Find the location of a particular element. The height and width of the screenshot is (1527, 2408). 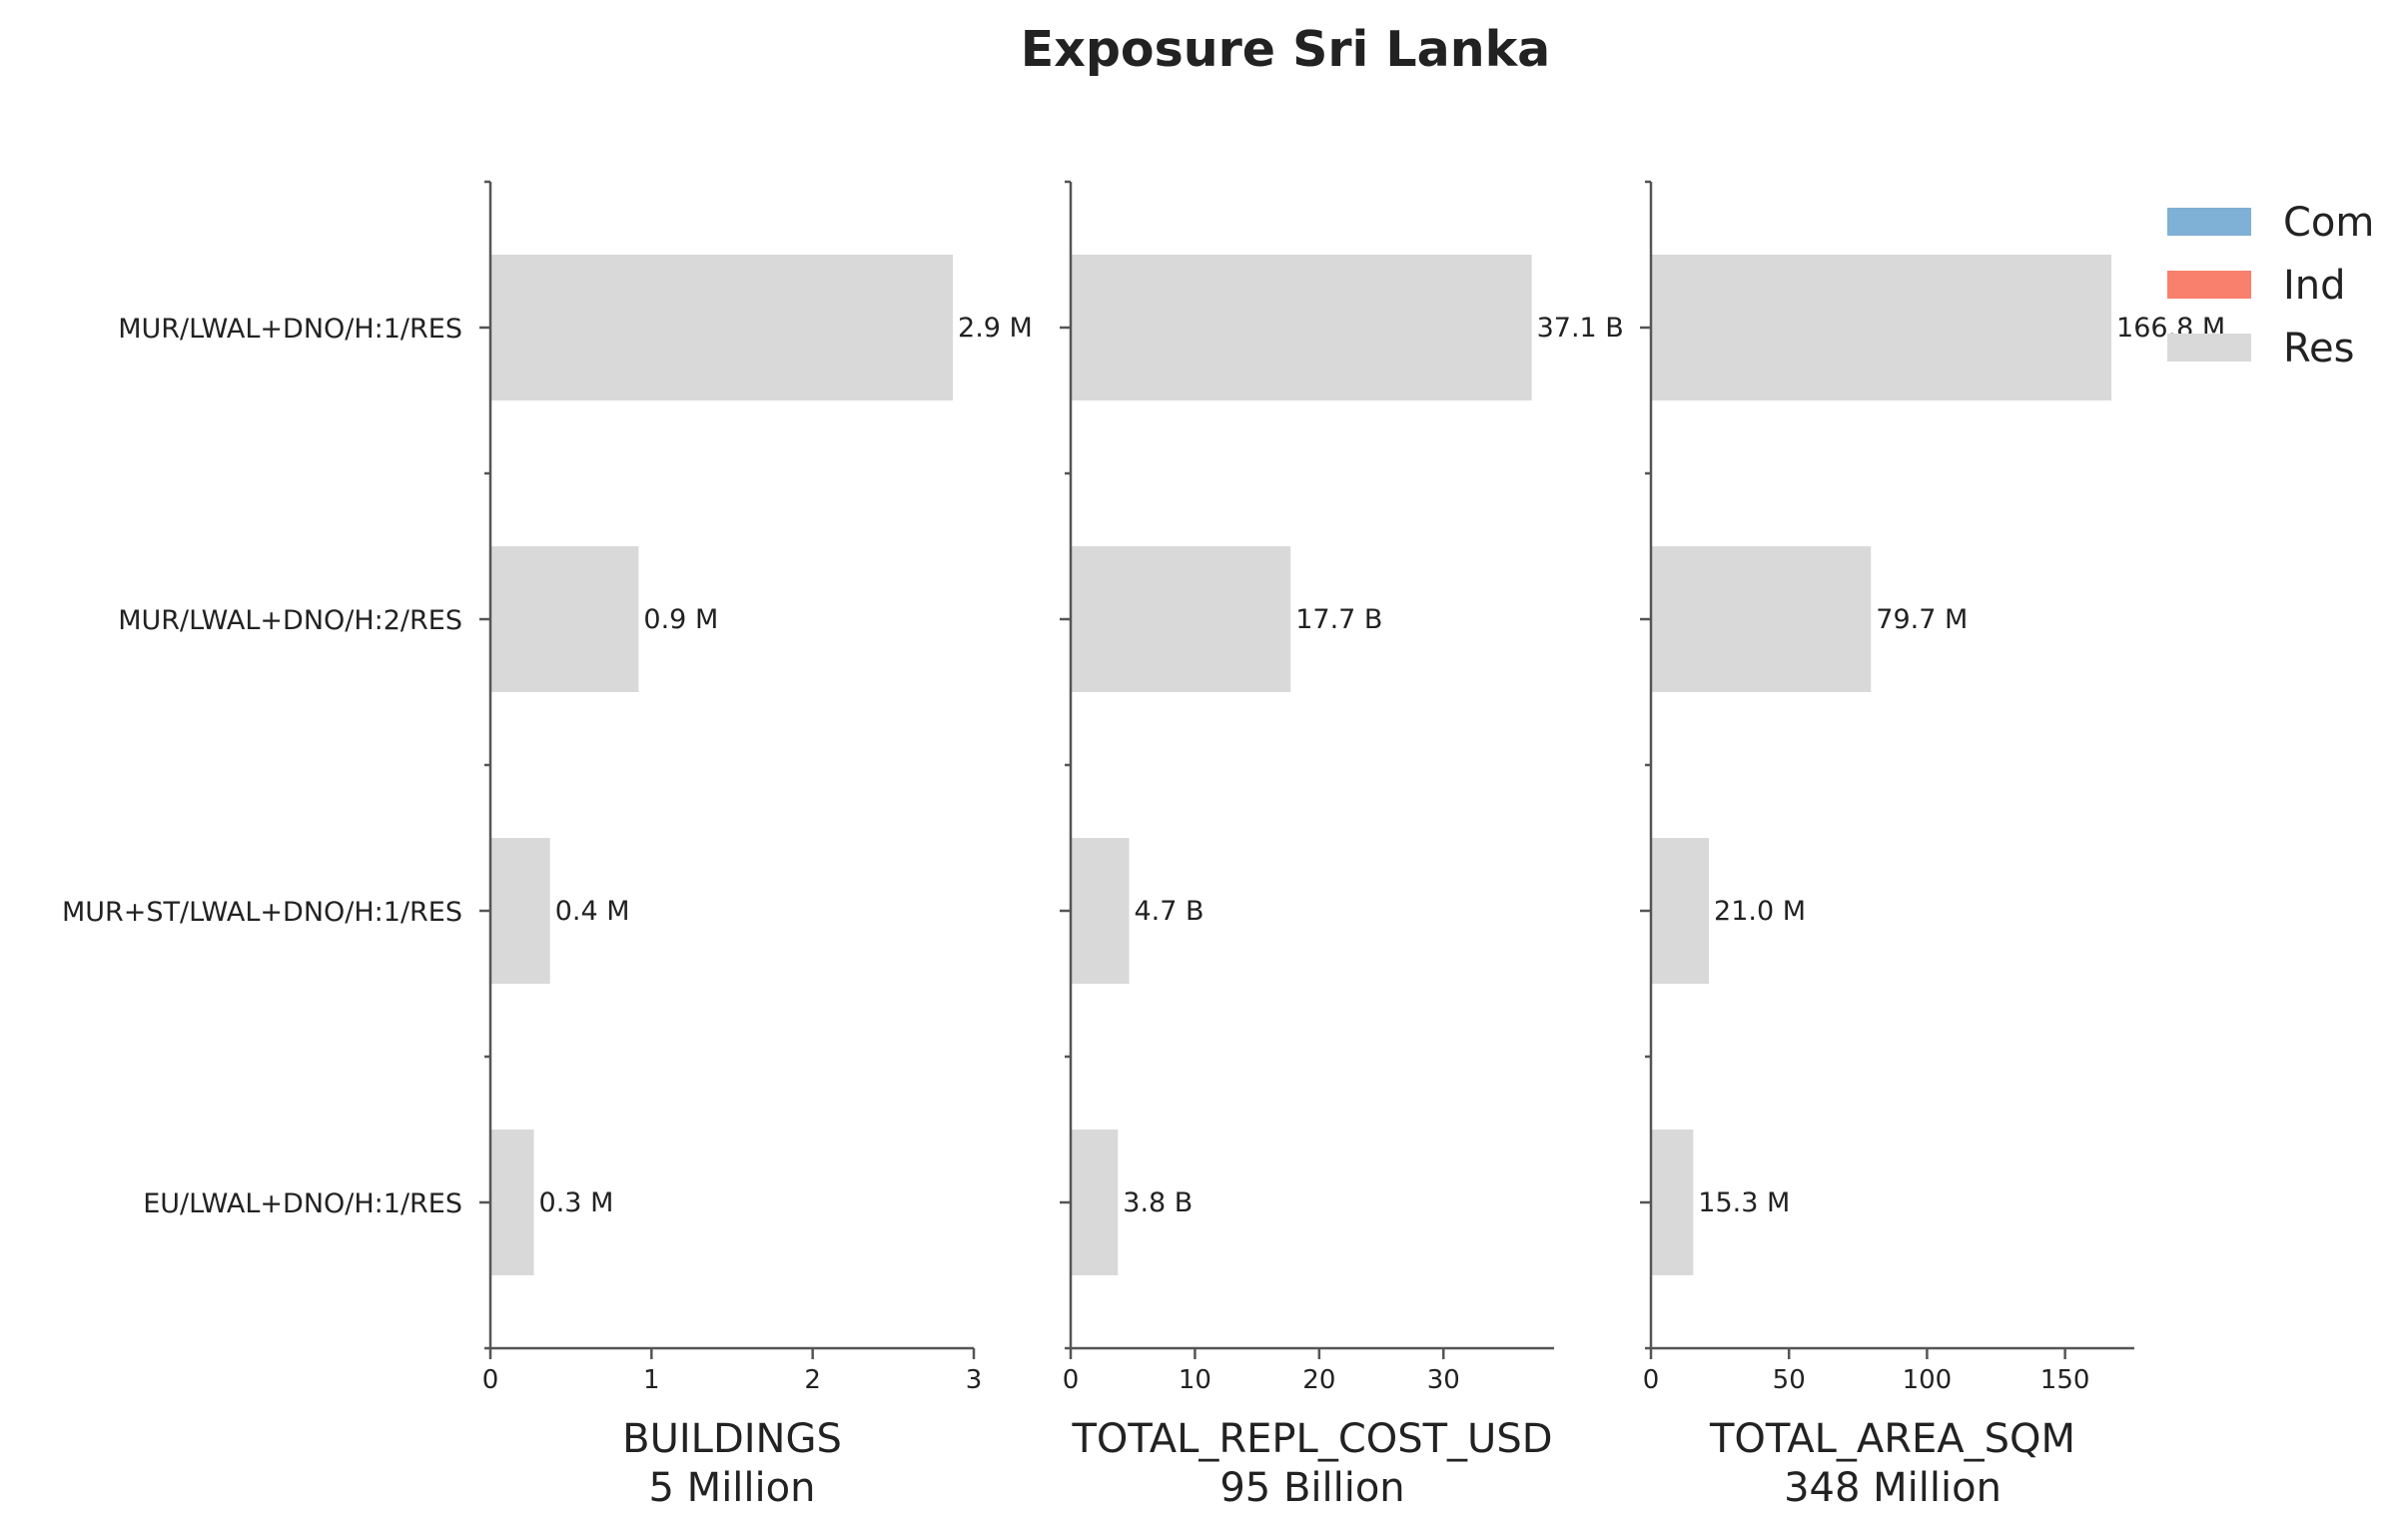

legend-label-com: Com is located at coordinates (2328, 223).